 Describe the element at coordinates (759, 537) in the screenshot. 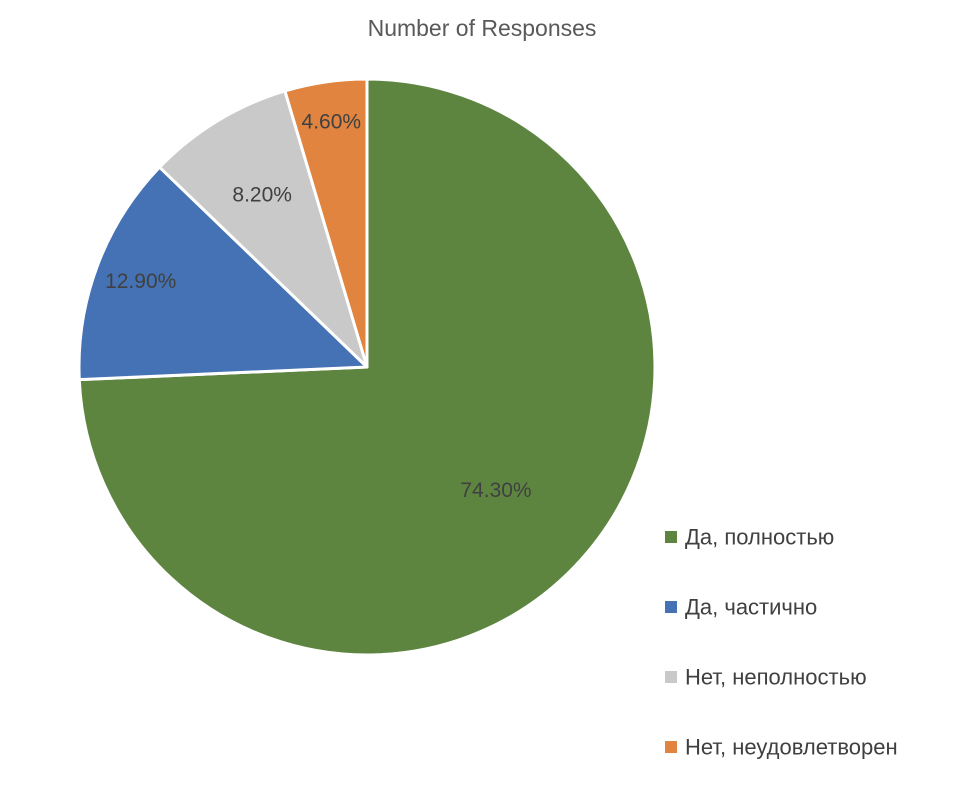

I see `legend-label-1: Да, полностью` at that location.